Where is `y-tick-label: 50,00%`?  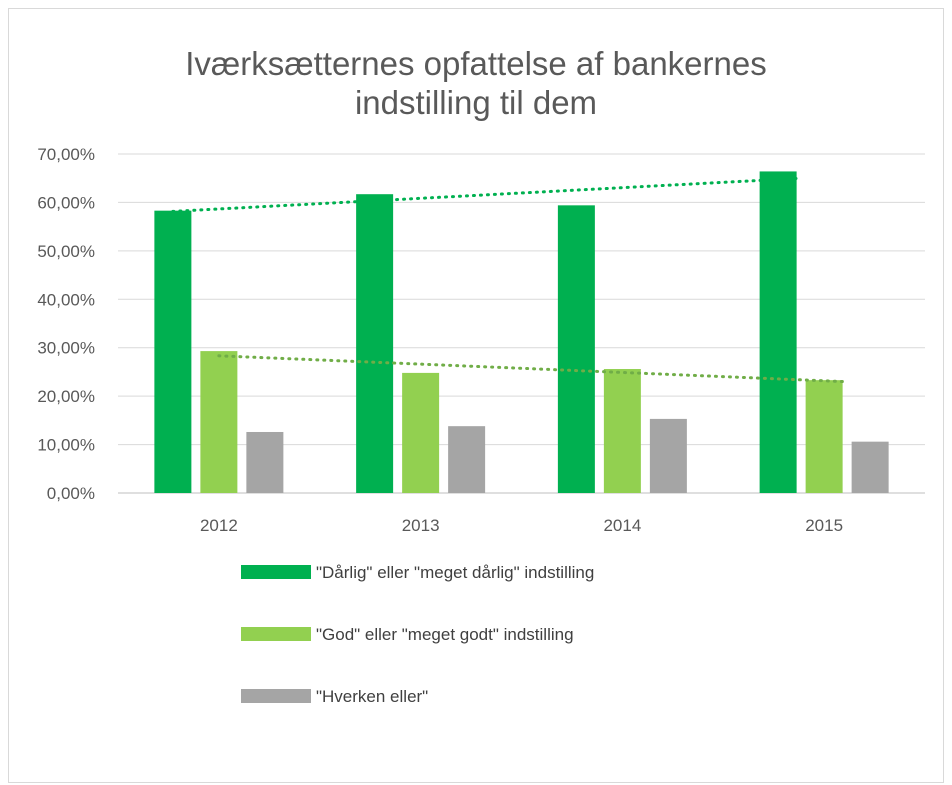 y-tick-label: 50,00% is located at coordinates (66, 251).